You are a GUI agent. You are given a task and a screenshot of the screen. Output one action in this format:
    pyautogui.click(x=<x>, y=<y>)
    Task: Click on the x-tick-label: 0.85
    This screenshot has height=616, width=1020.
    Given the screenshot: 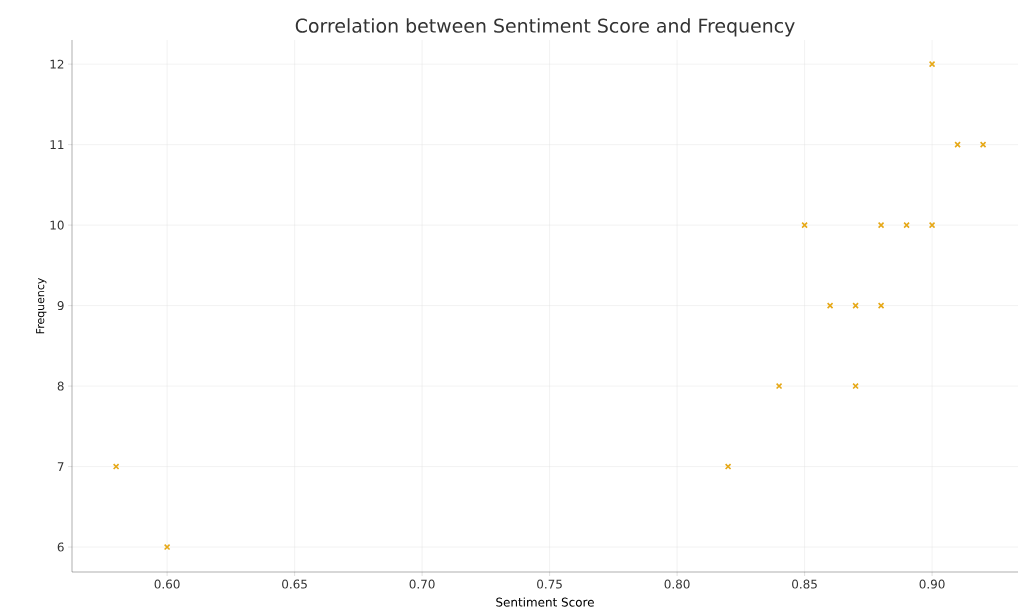 What is the action you would take?
    pyautogui.click(x=804, y=584)
    